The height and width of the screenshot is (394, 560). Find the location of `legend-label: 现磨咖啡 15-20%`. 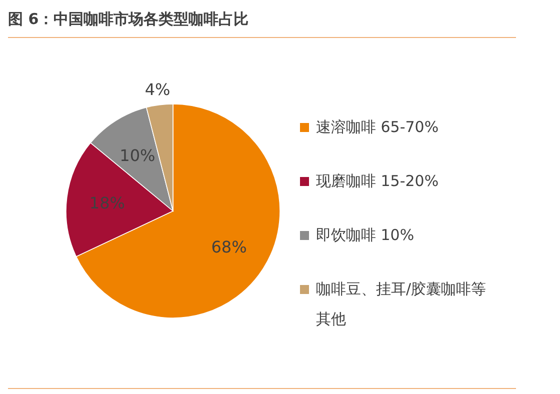

legend-label: 现磨咖啡 15-20% is located at coordinates (377, 181).